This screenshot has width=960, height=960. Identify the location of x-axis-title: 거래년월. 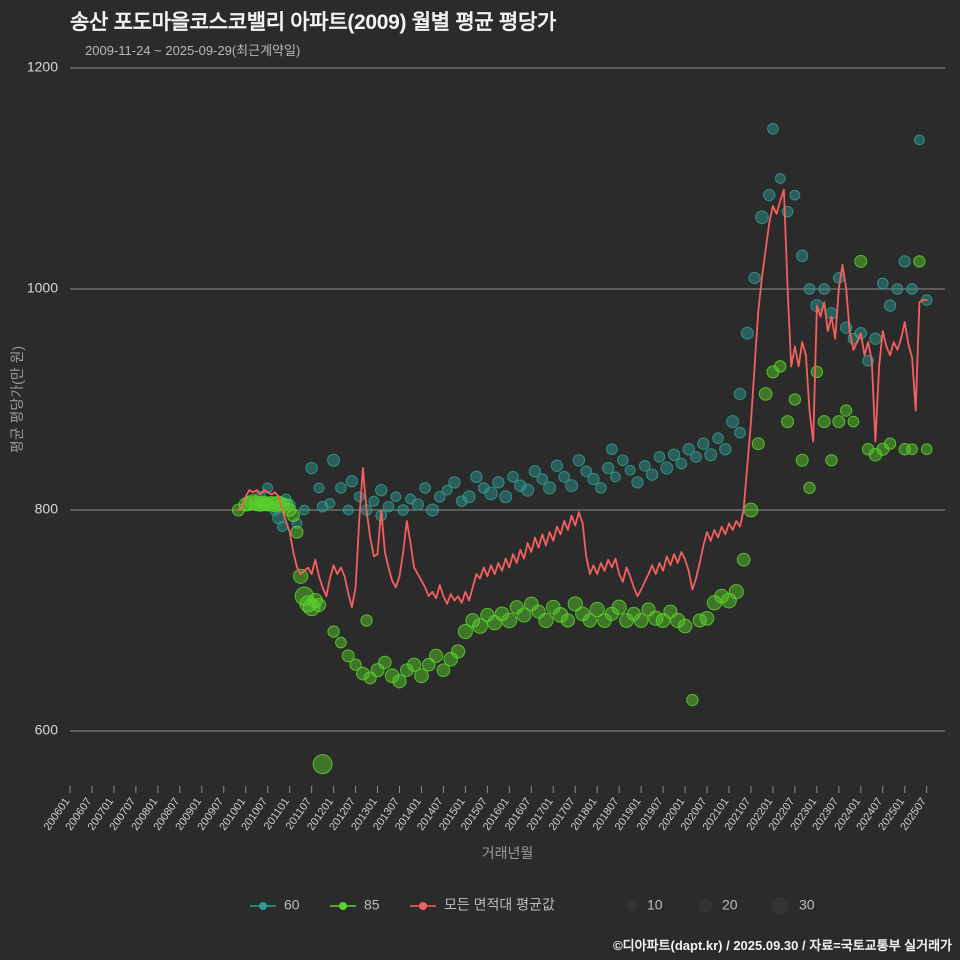
(508, 853).